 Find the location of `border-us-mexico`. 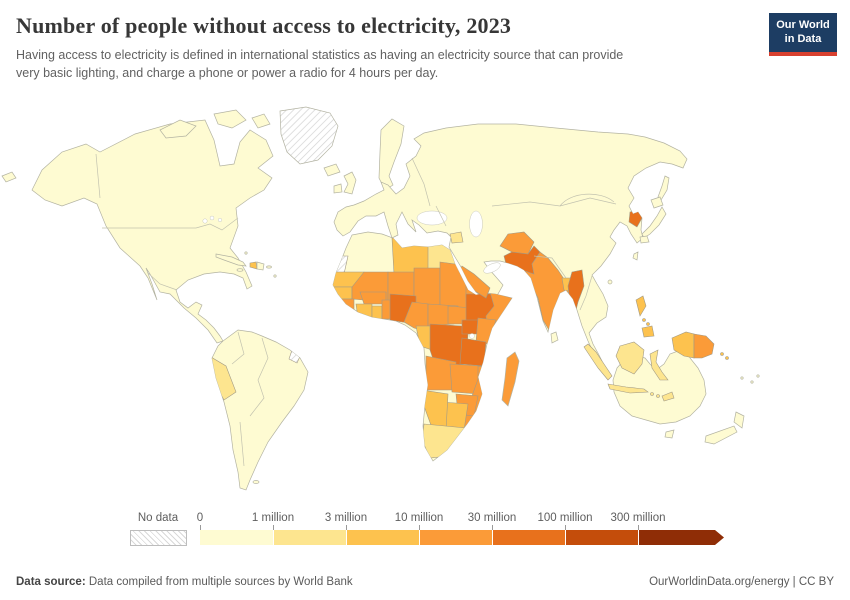

border-us-mexico is located at coordinates (162, 281).